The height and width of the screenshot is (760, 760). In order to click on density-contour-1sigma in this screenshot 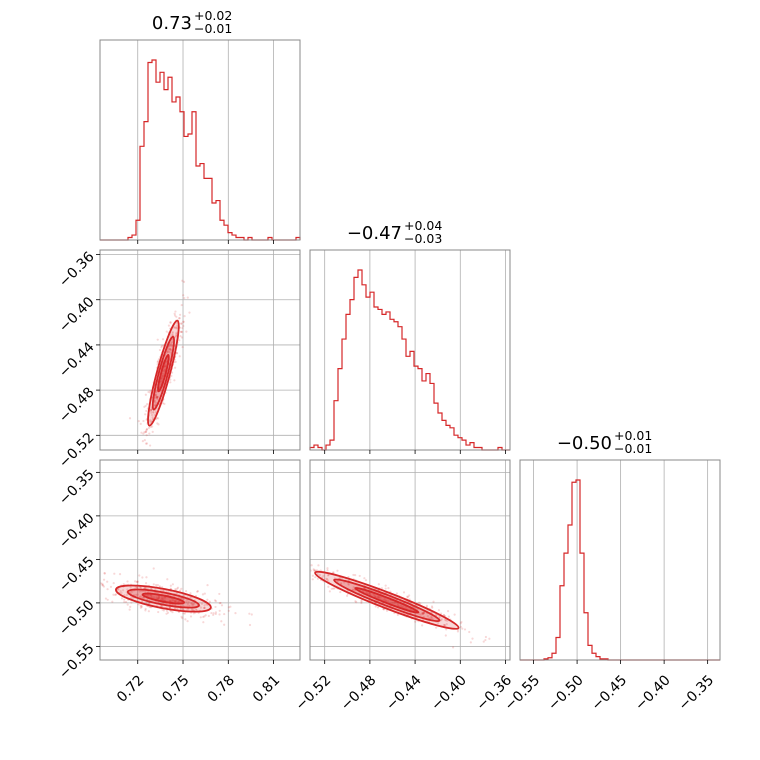, I will do `click(163, 598)`.